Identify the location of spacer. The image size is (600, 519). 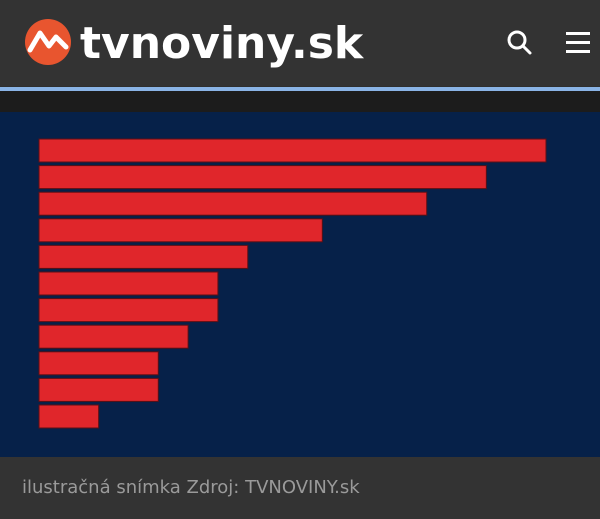
(300, 101).